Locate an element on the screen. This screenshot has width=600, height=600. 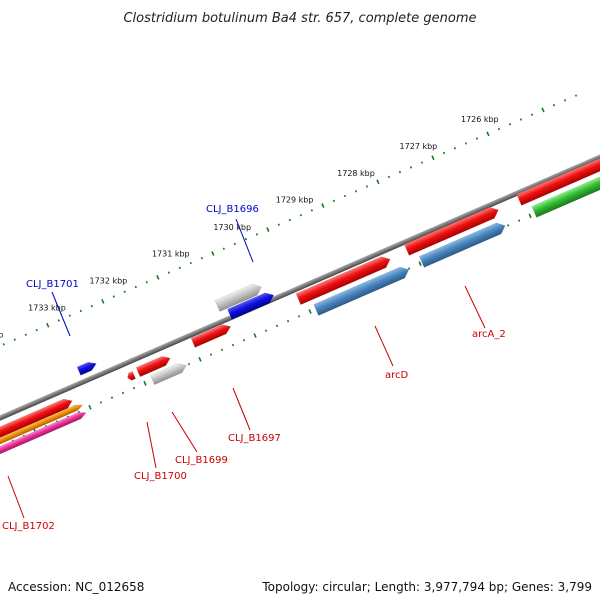
gene-clj-b1702-pink is located at coordinates (43, 433).